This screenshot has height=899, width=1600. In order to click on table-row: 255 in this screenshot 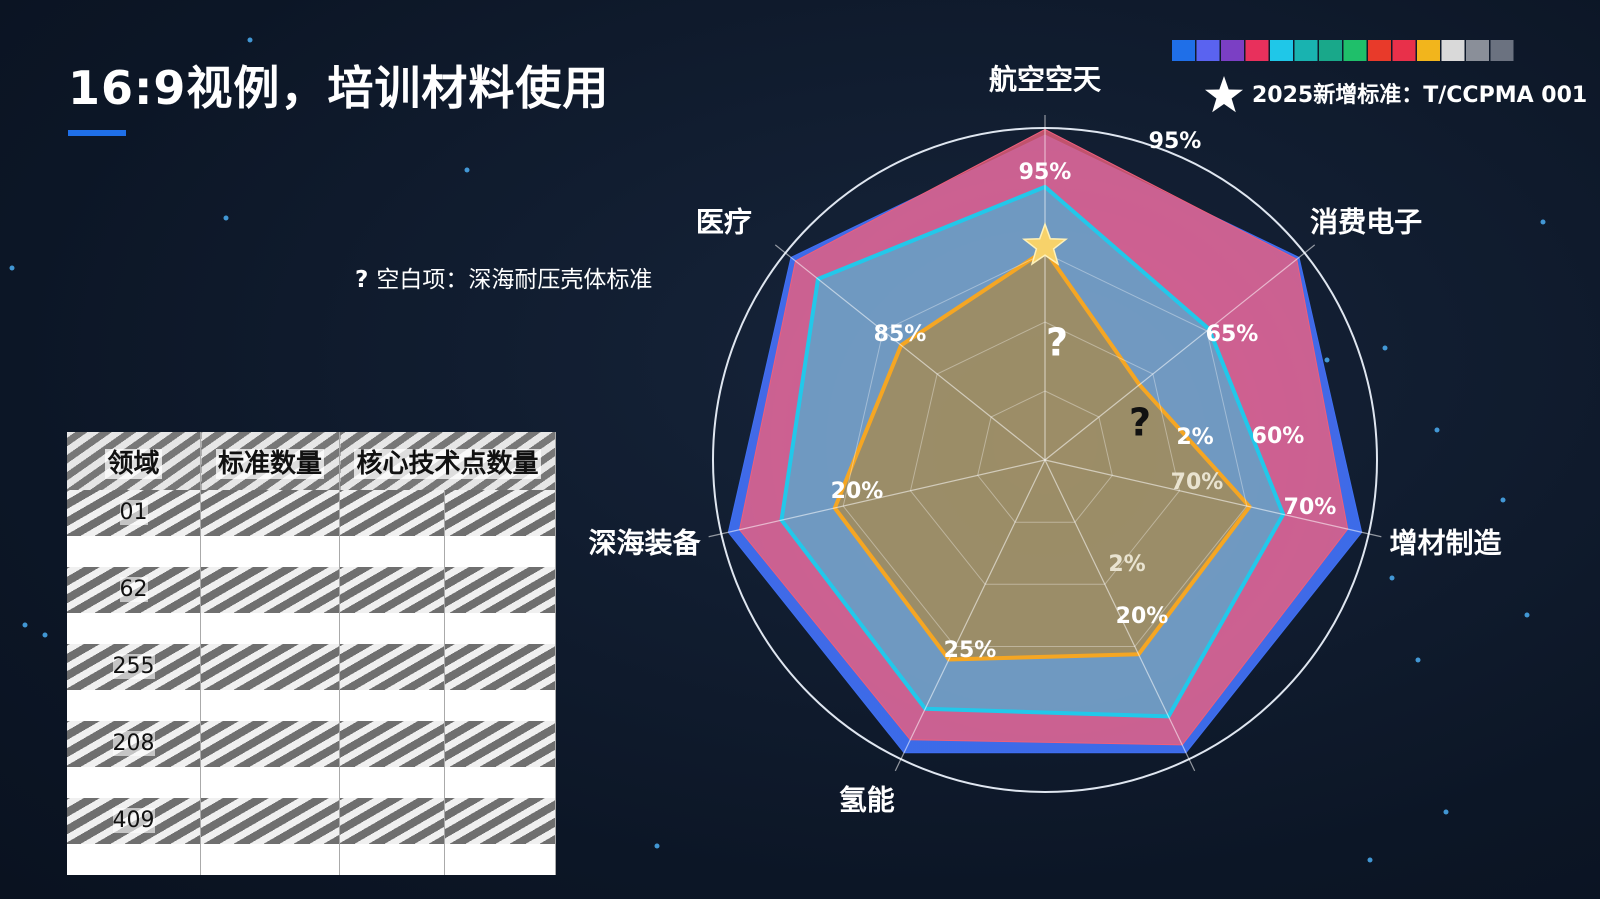, I will do `click(311, 682)`.